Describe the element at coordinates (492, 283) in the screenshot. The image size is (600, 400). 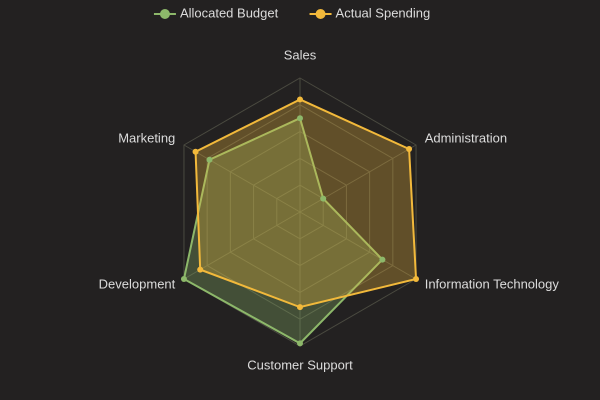
I see `axis-label: Information Technology` at that location.